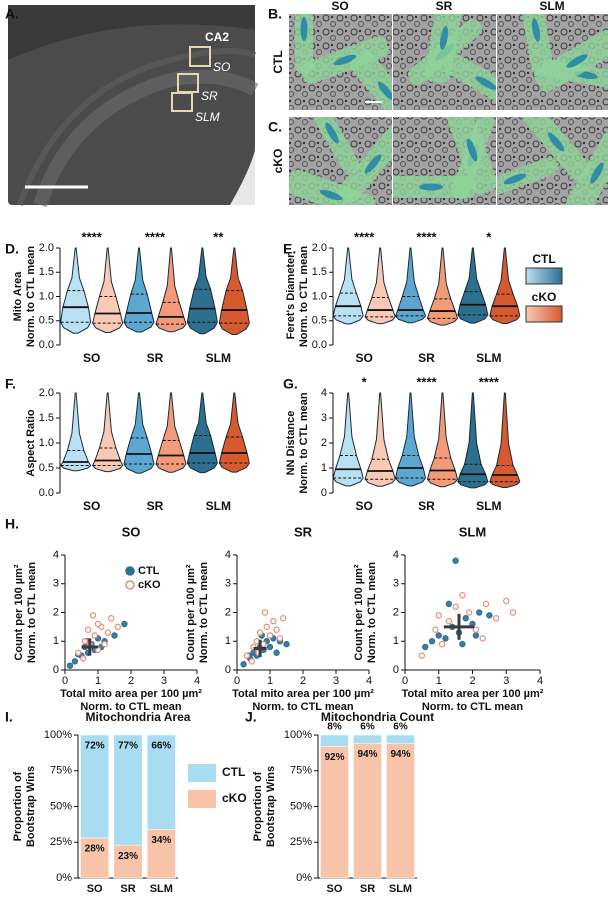 This screenshot has height=899, width=608. Describe the element at coordinates (182, 102) in the screenshot. I see `roi-box` at that location.